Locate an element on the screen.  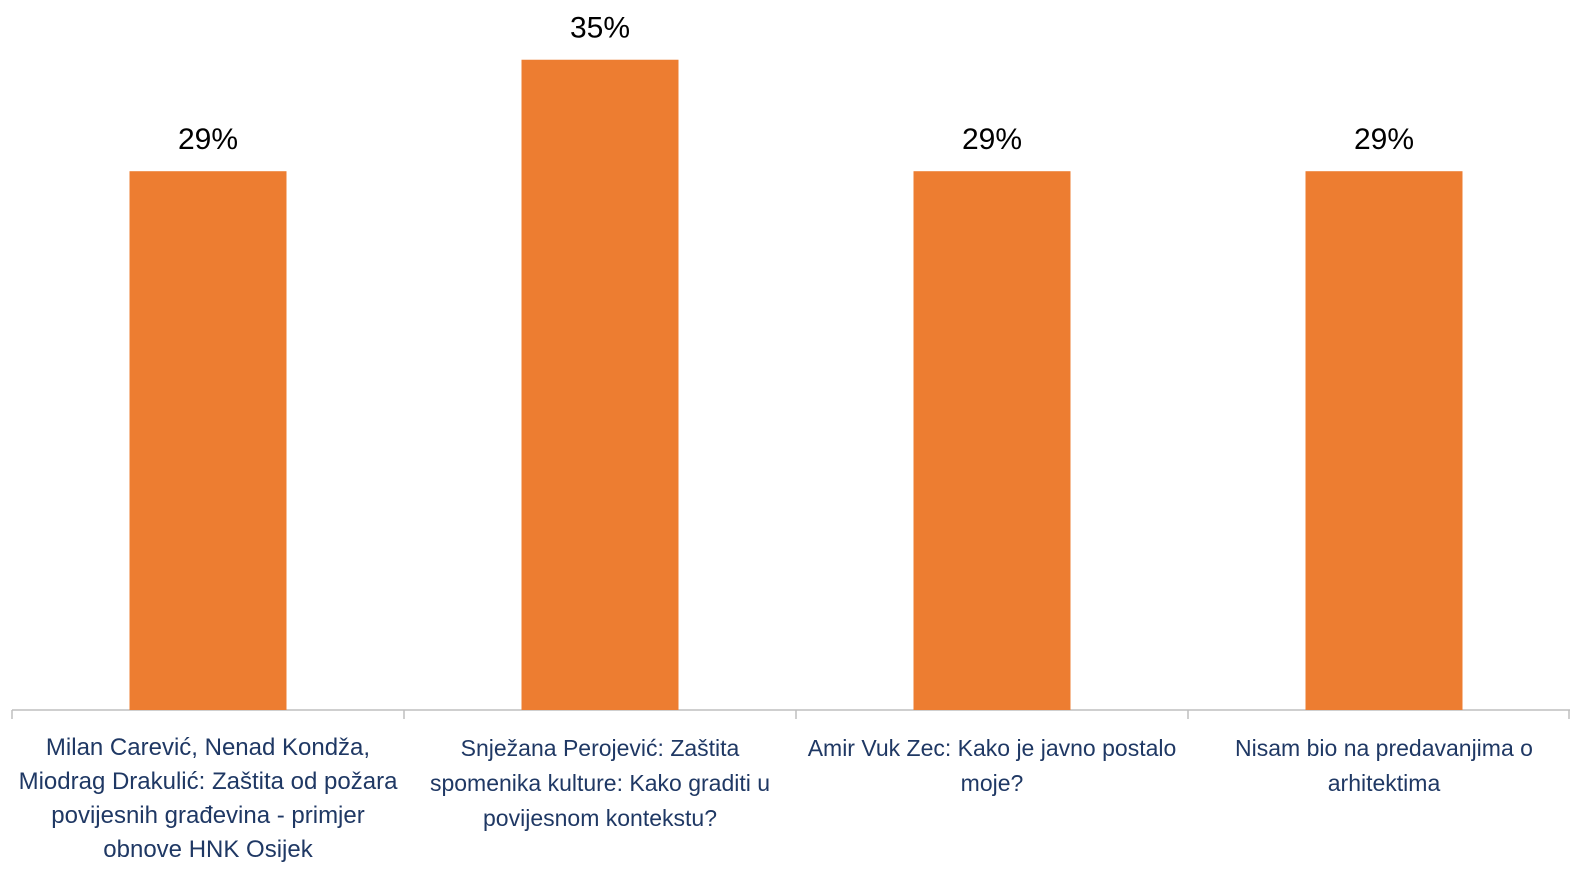
x-tick-label: Nisam bio na predavanjima o arhitektima is located at coordinates (1384, 765).